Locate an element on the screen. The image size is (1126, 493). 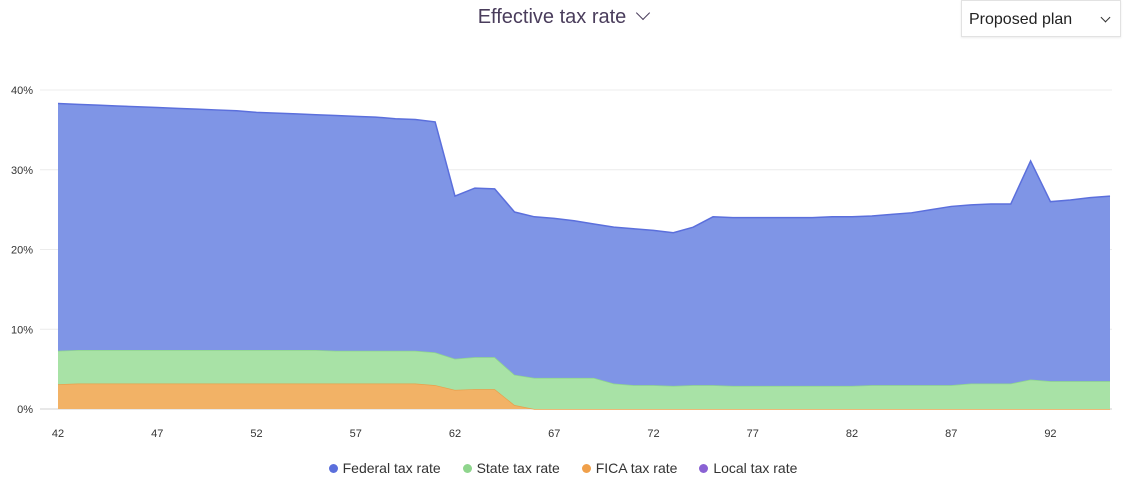
legend-label: State tax rate is located at coordinates (518, 468).